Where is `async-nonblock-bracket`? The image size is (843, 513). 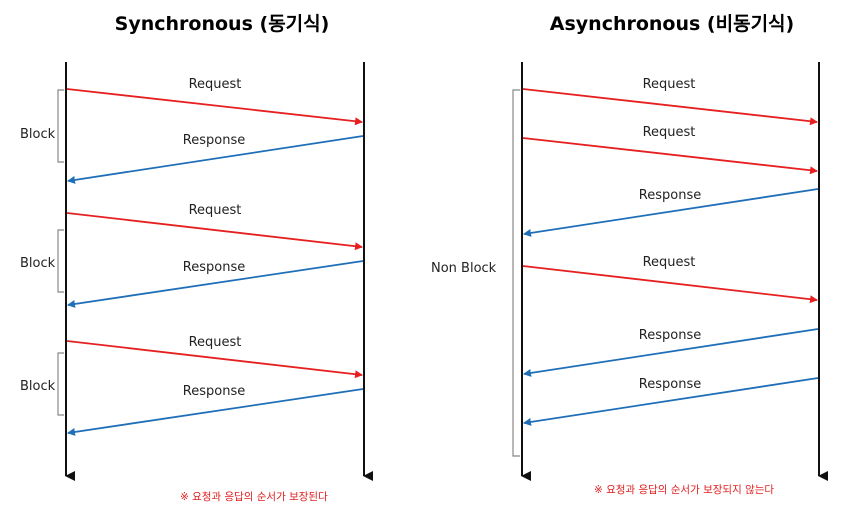
async-nonblock-bracket is located at coordinates (516, 273).